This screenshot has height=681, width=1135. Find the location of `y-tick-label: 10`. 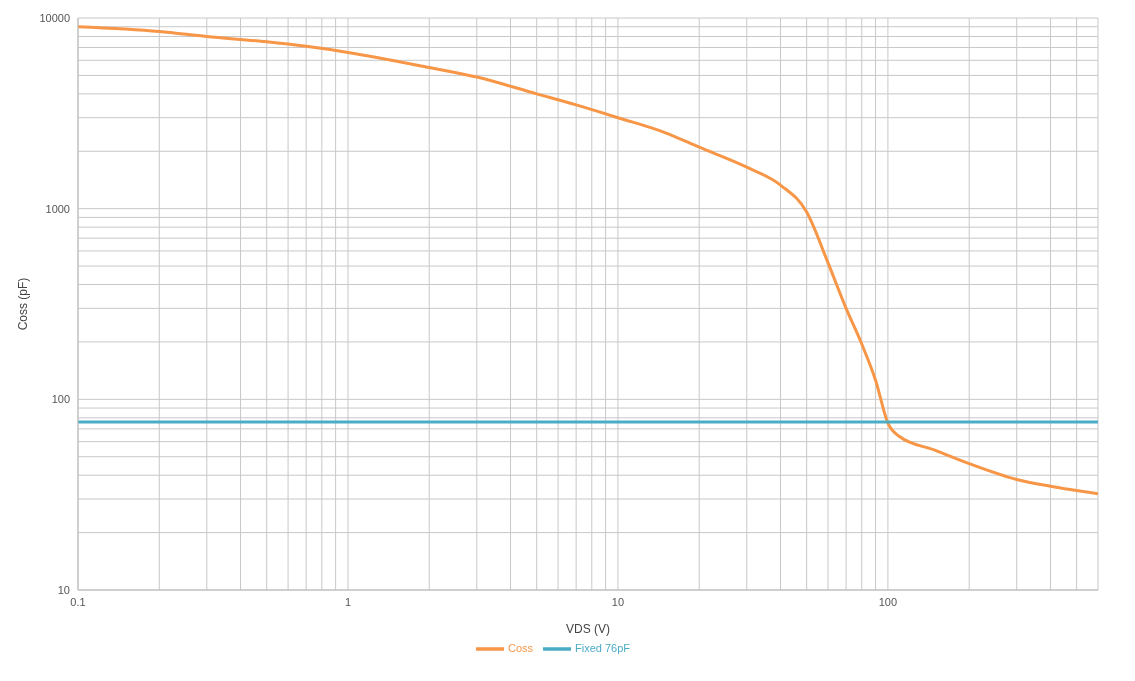

y-tick-label: 10 is located at coordinates (63, 589).